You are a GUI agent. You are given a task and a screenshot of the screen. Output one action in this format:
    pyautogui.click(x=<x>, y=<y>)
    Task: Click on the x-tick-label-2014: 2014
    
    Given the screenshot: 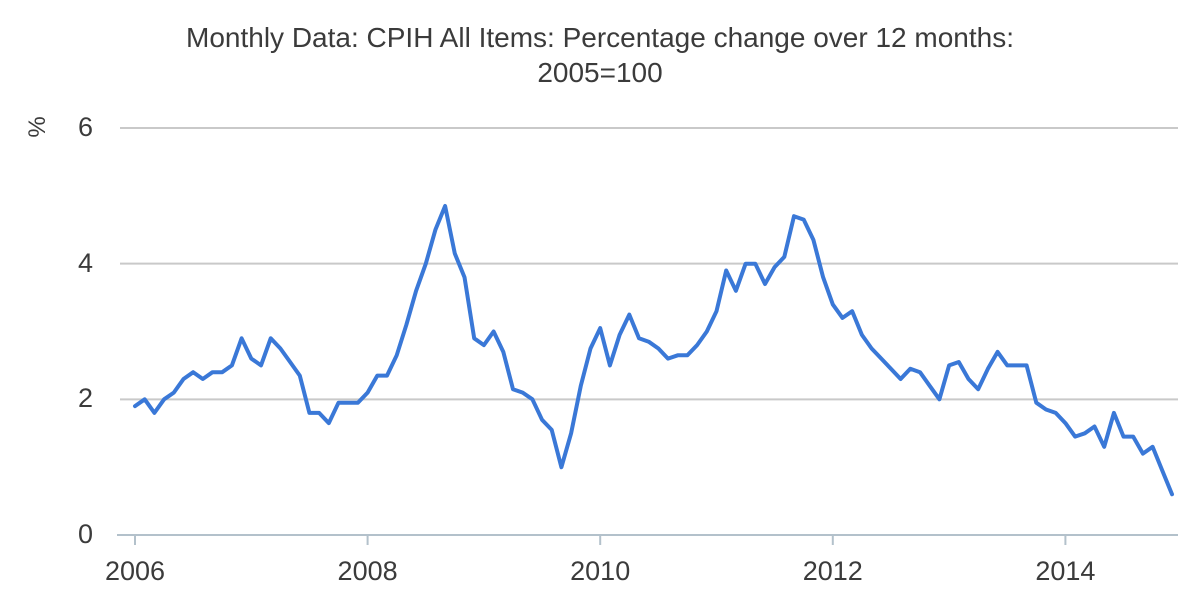 What is the action you would take?
    pyautogui.click(x=1065, y=571)
    